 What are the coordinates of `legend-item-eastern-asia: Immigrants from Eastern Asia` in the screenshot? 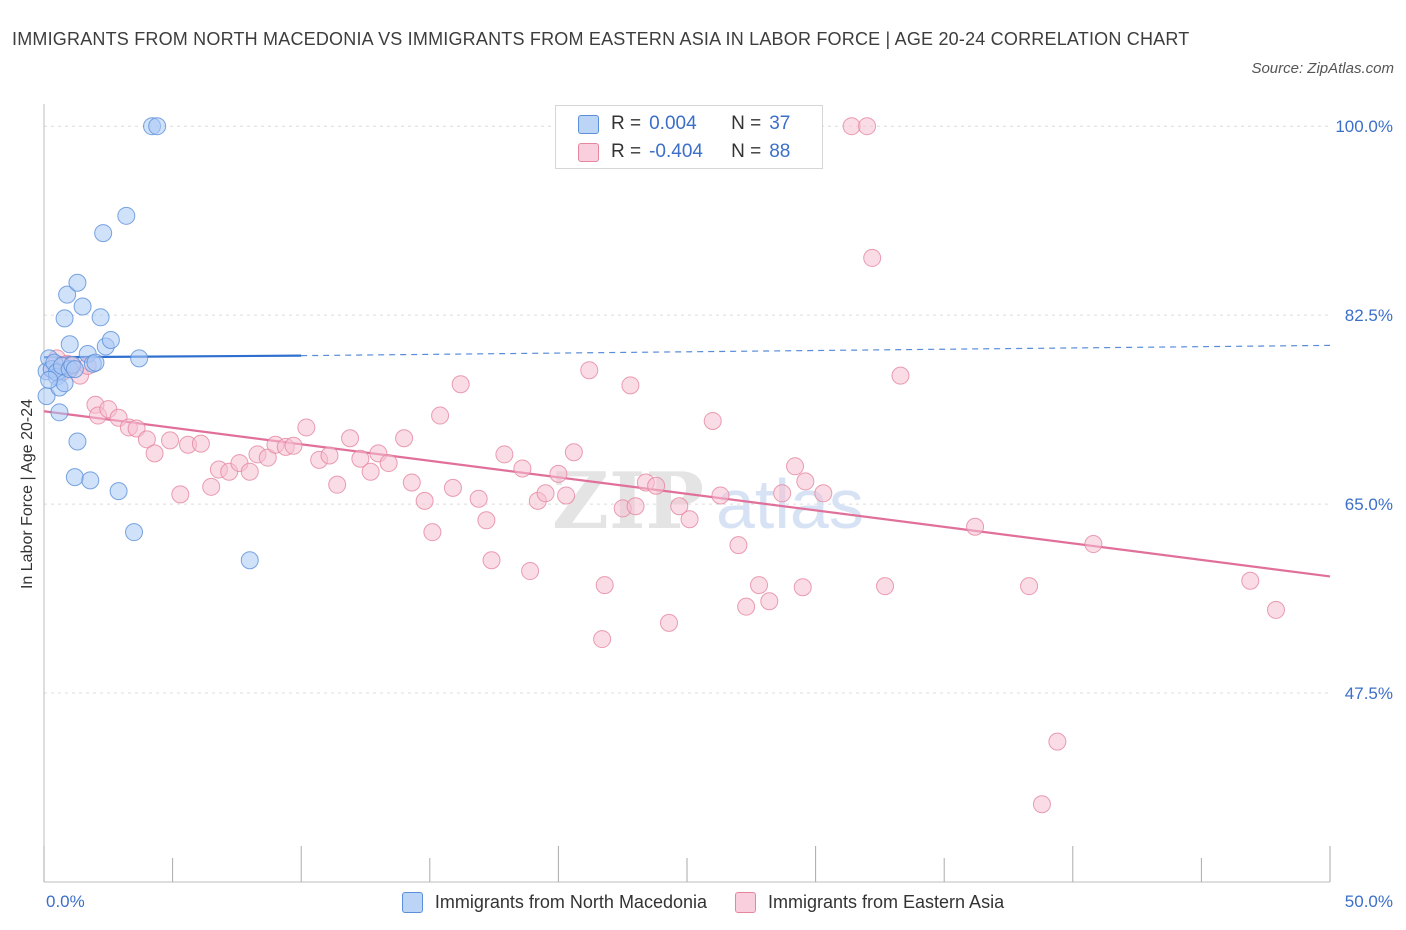 It's located at (869, 902).